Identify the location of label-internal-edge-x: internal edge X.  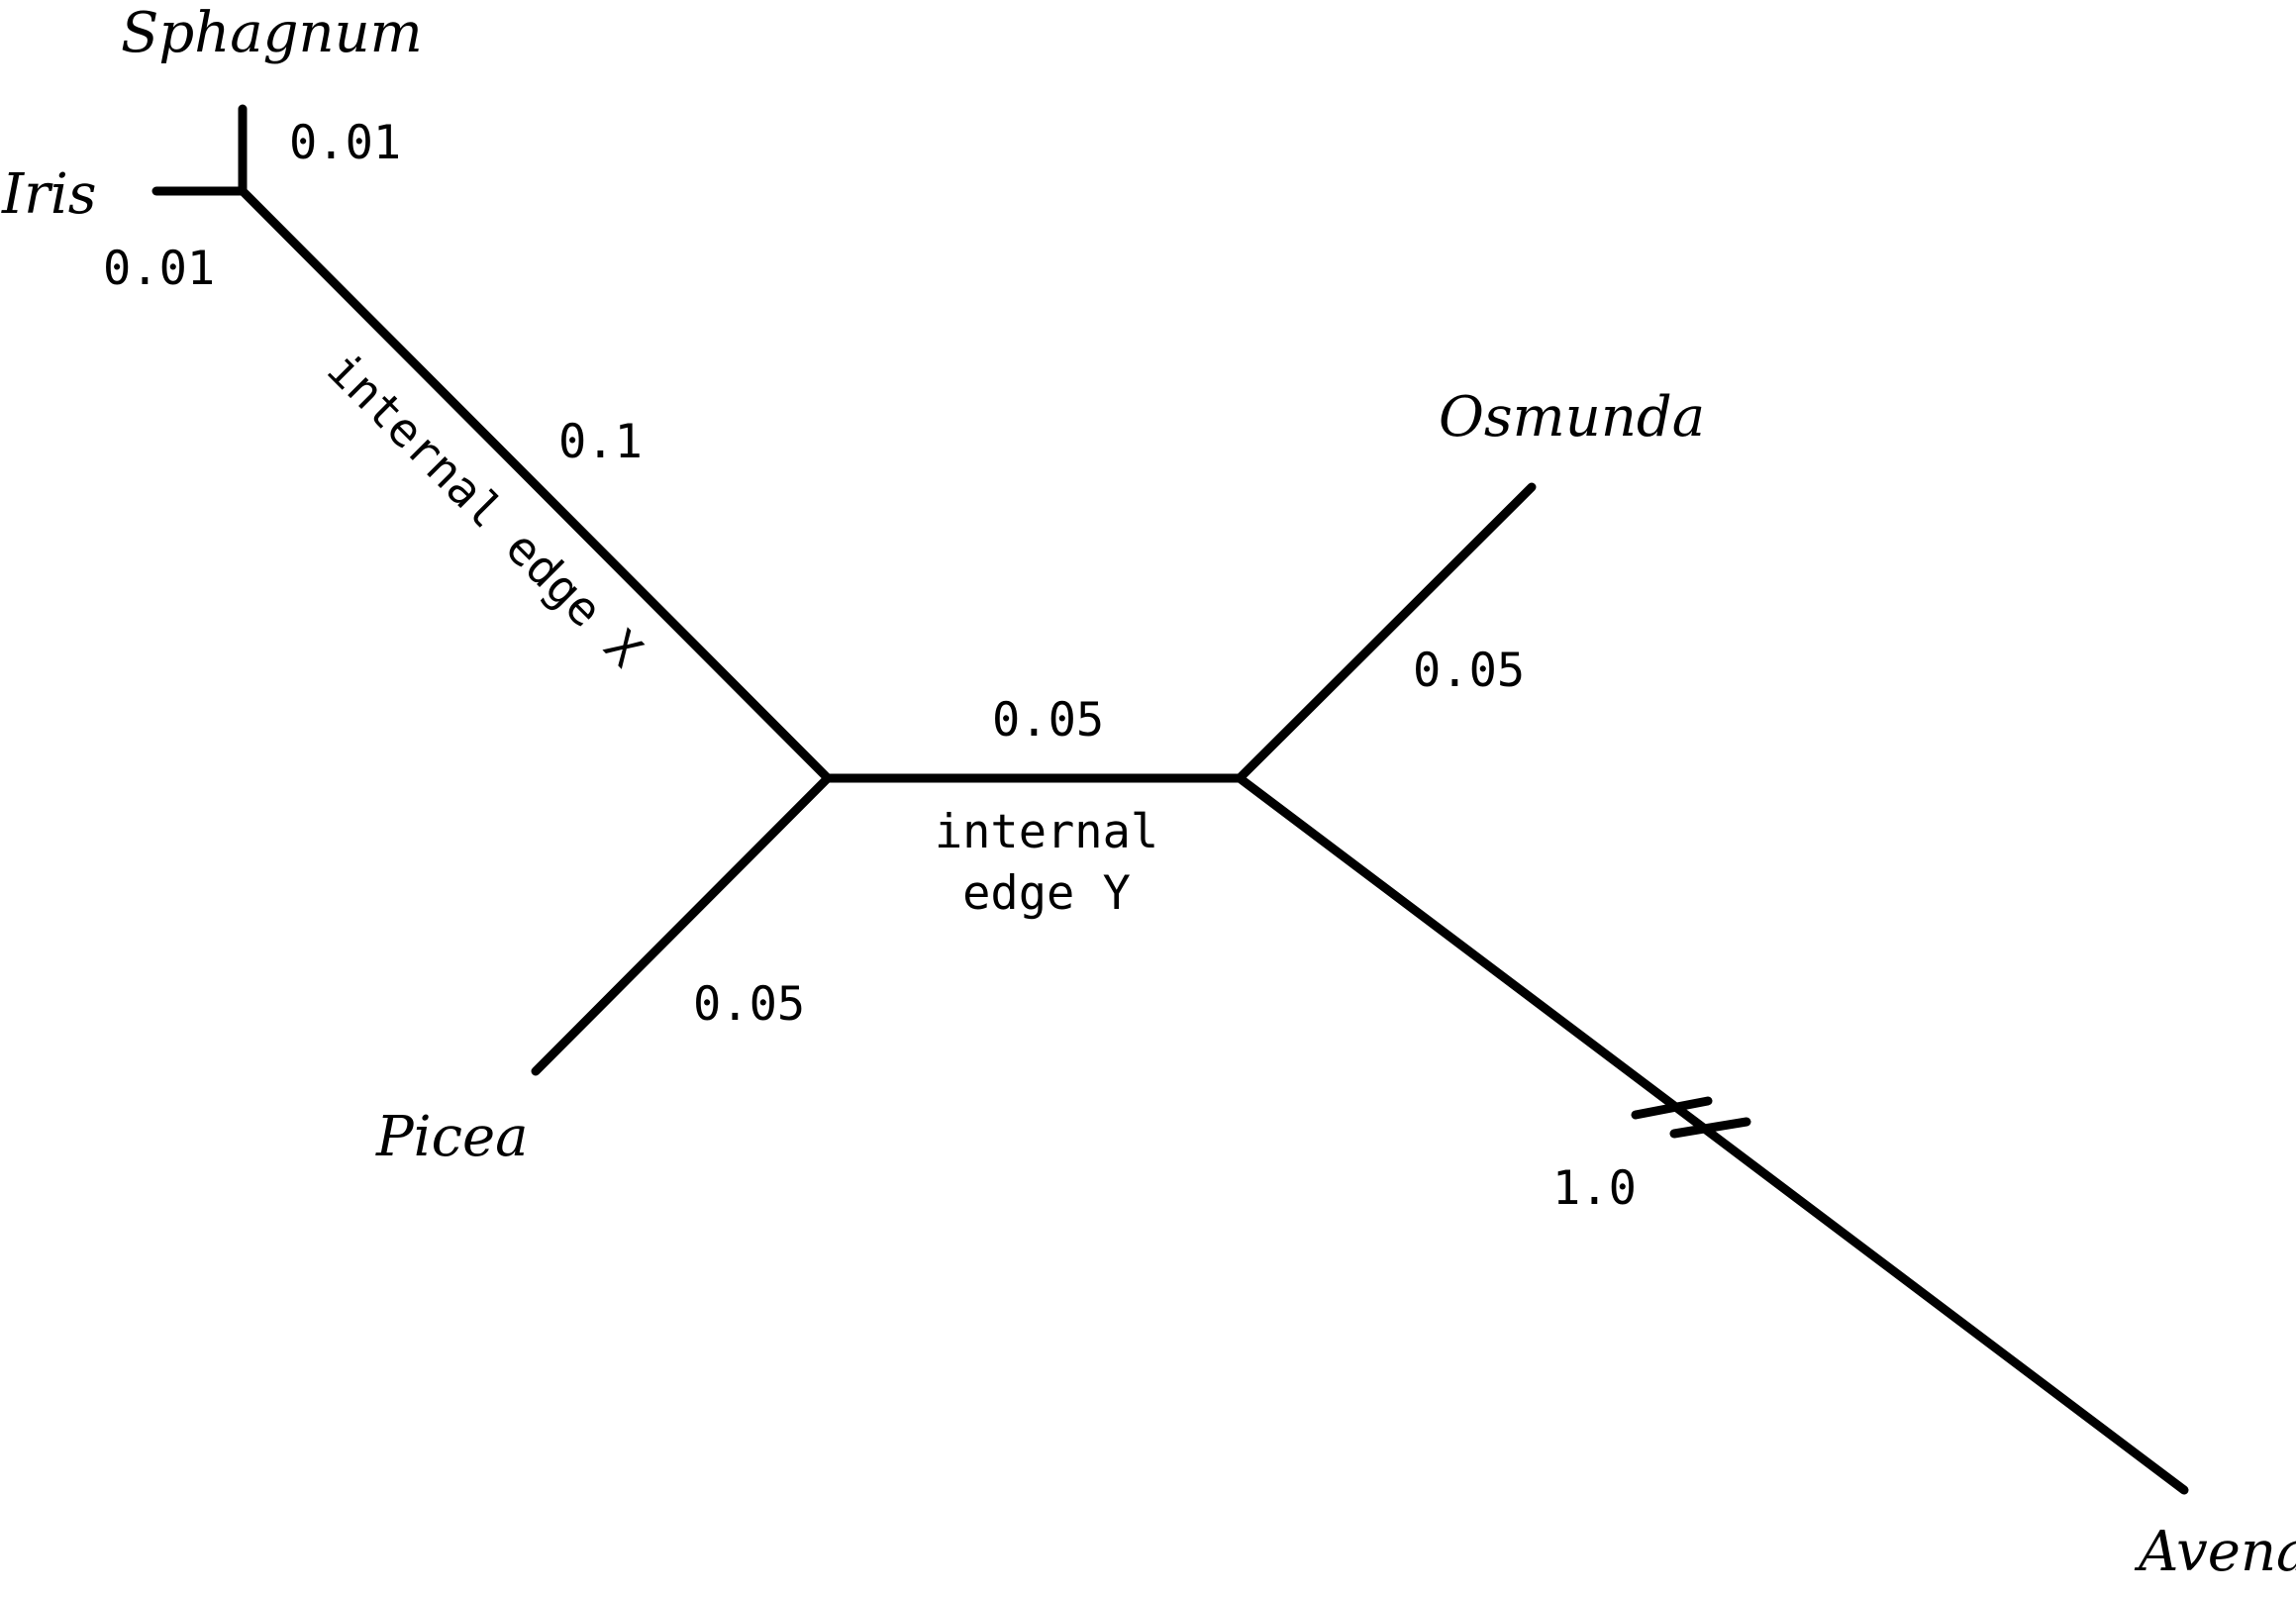
(485, 510).